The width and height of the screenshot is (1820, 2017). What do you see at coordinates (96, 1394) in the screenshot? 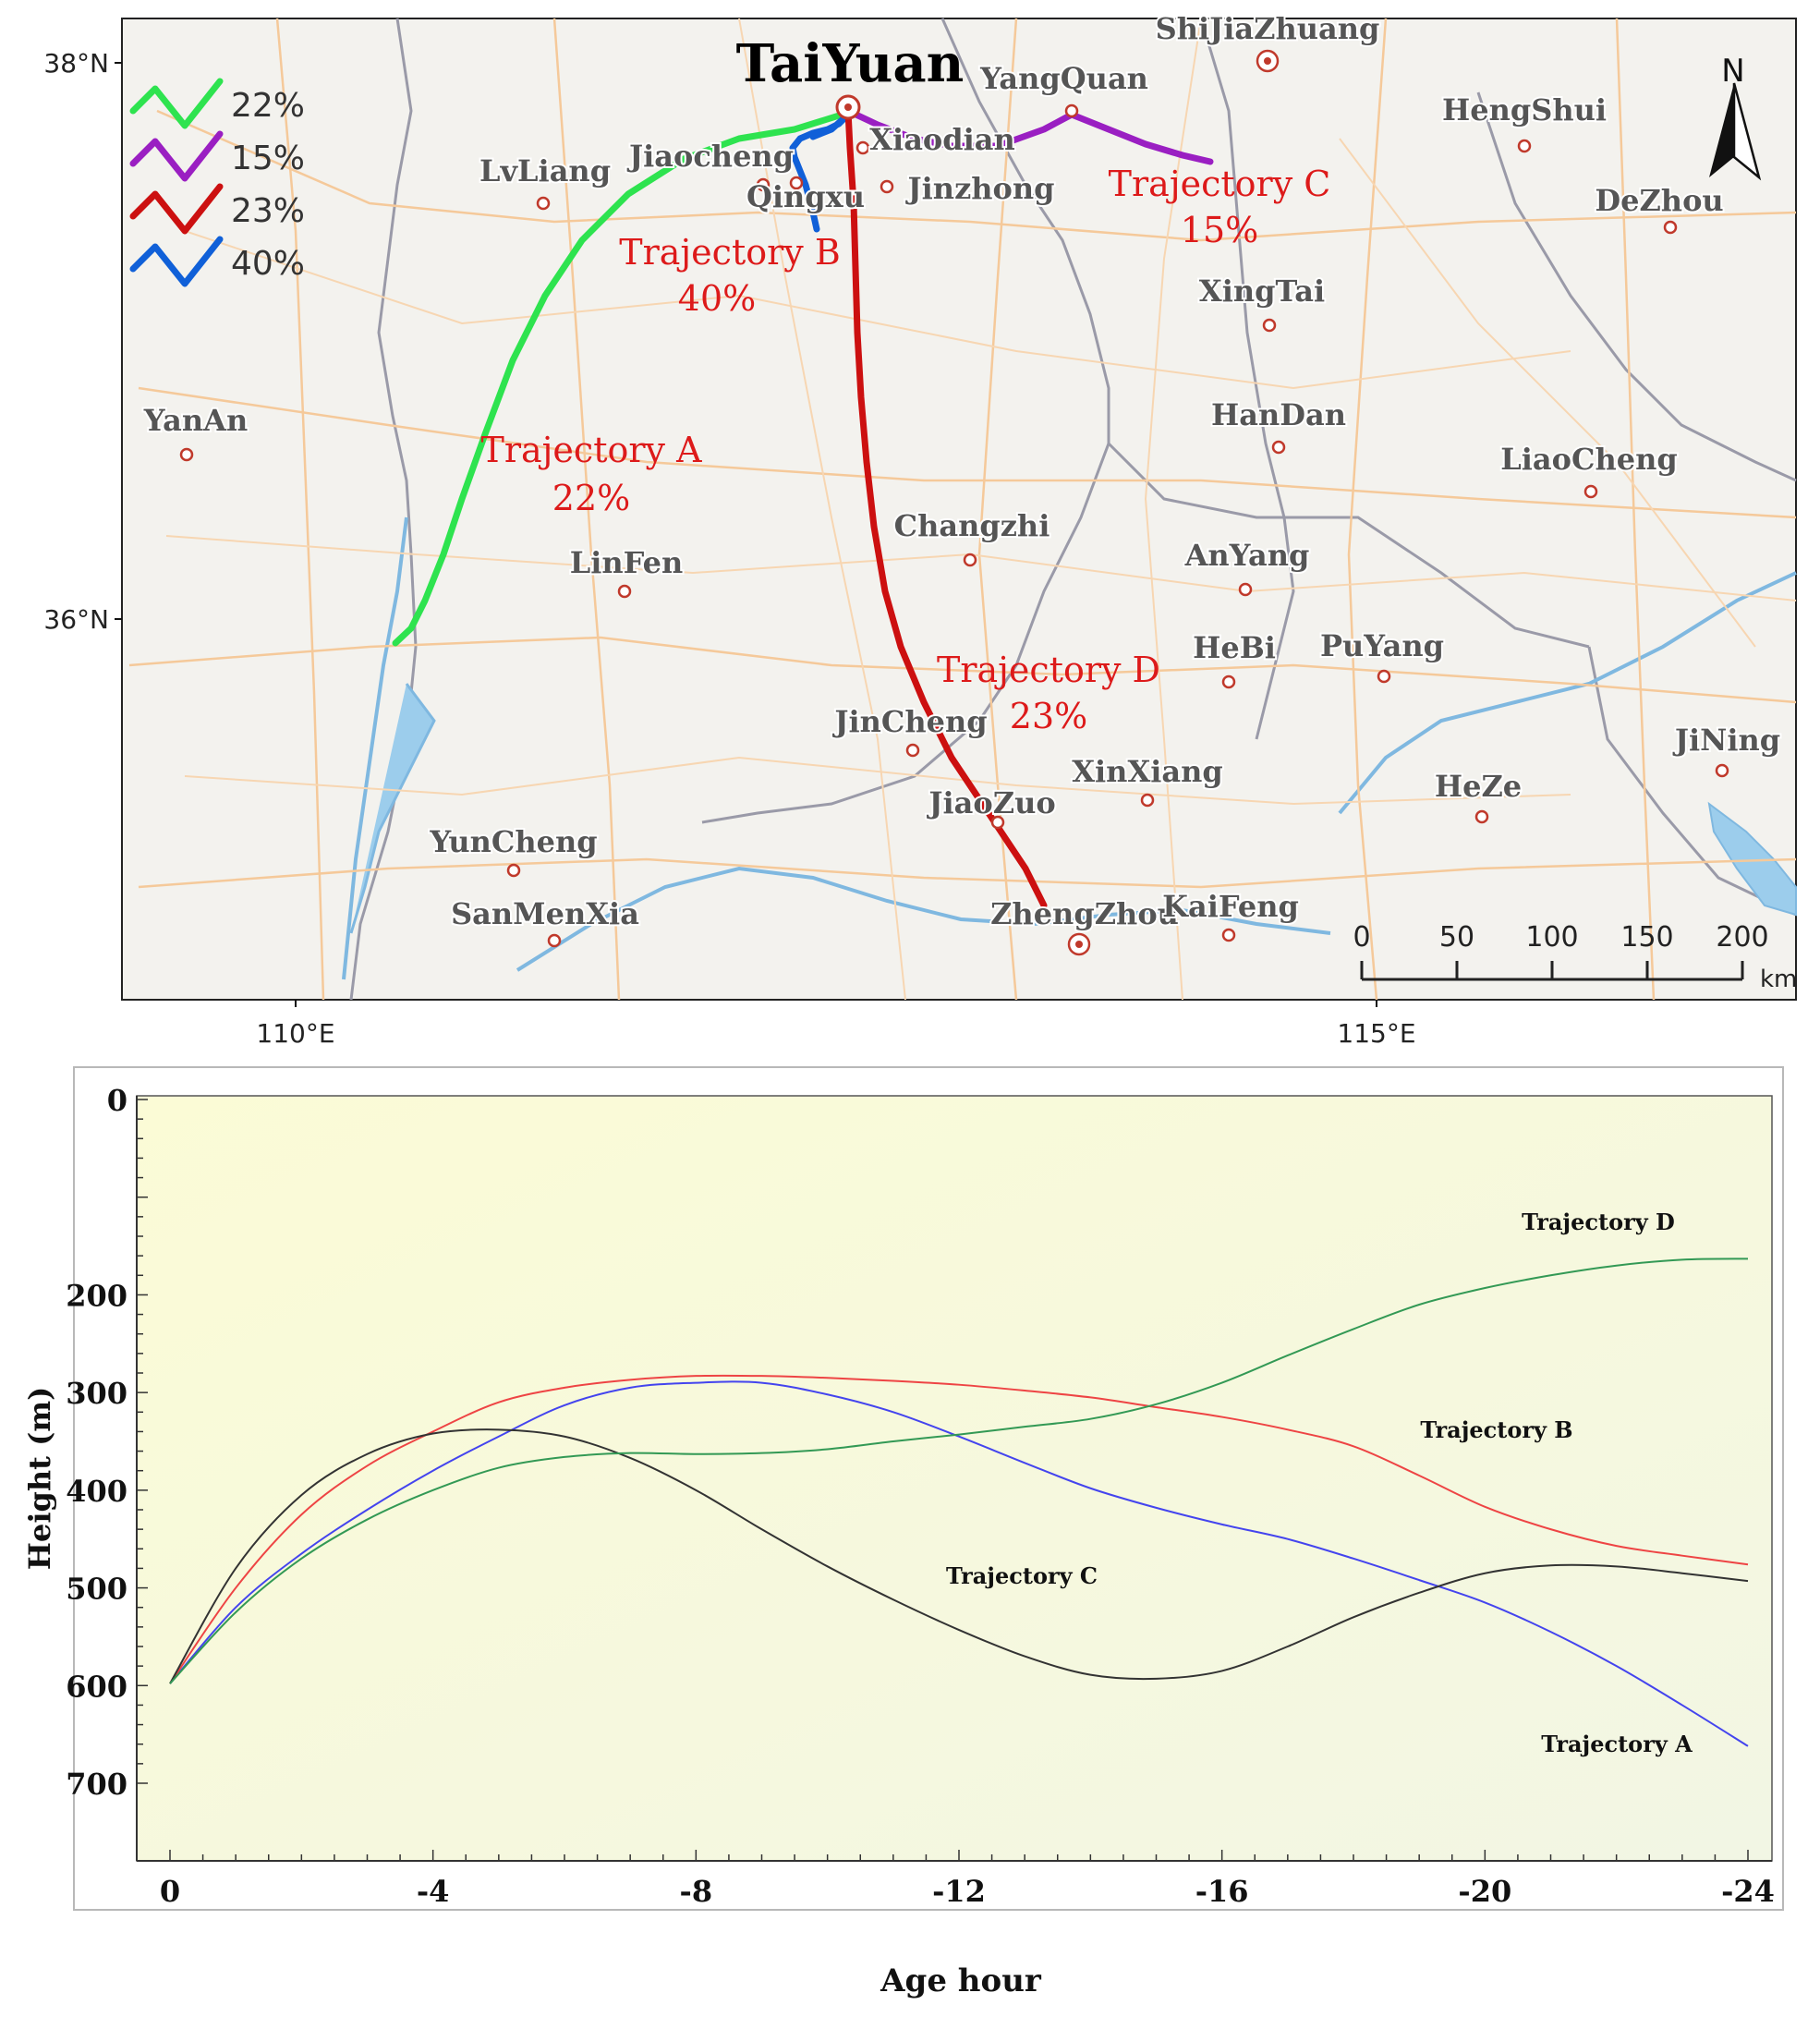
I see `y-tick-label: 300` at bounding box center [96, 1394].